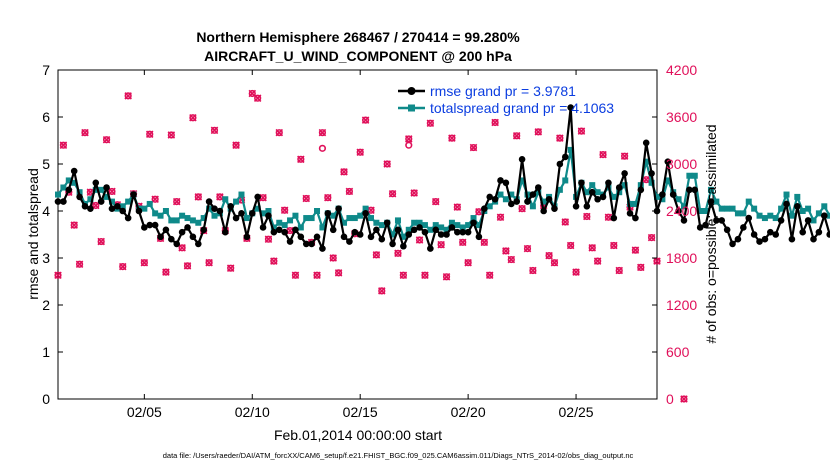 This screenshot has height=475, width=830. Describe the element at coordinates (681, 305) in the screenshot. I see `right-tick-label: 1200` at that location.